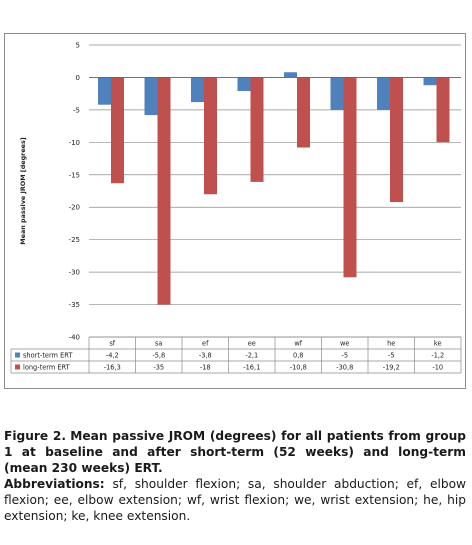  What do you see at coordinates (112, 368) in the screenshot?
I see `data-value-label: -16,3` at bounding box center [112, 368].